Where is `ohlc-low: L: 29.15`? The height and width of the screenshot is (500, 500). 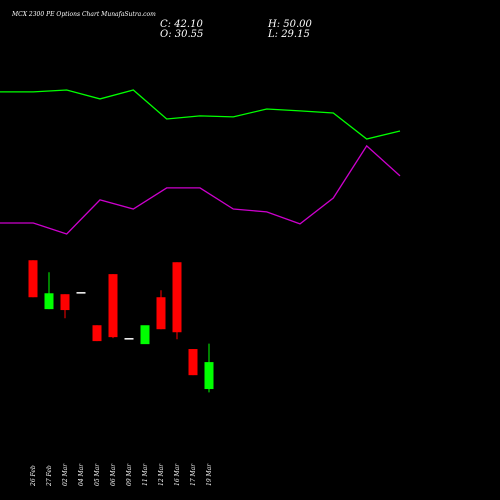 ohlc-low: L: 29.15 is located at coordinates (288, 34).